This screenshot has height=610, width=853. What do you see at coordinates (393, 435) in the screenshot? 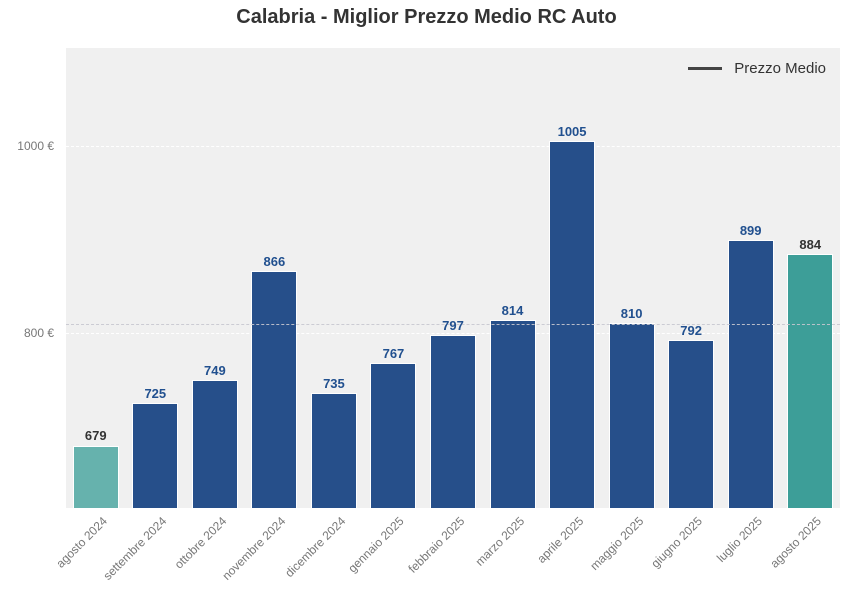
I see `bar-gennaio-2025` at bounding box center [393, 435].